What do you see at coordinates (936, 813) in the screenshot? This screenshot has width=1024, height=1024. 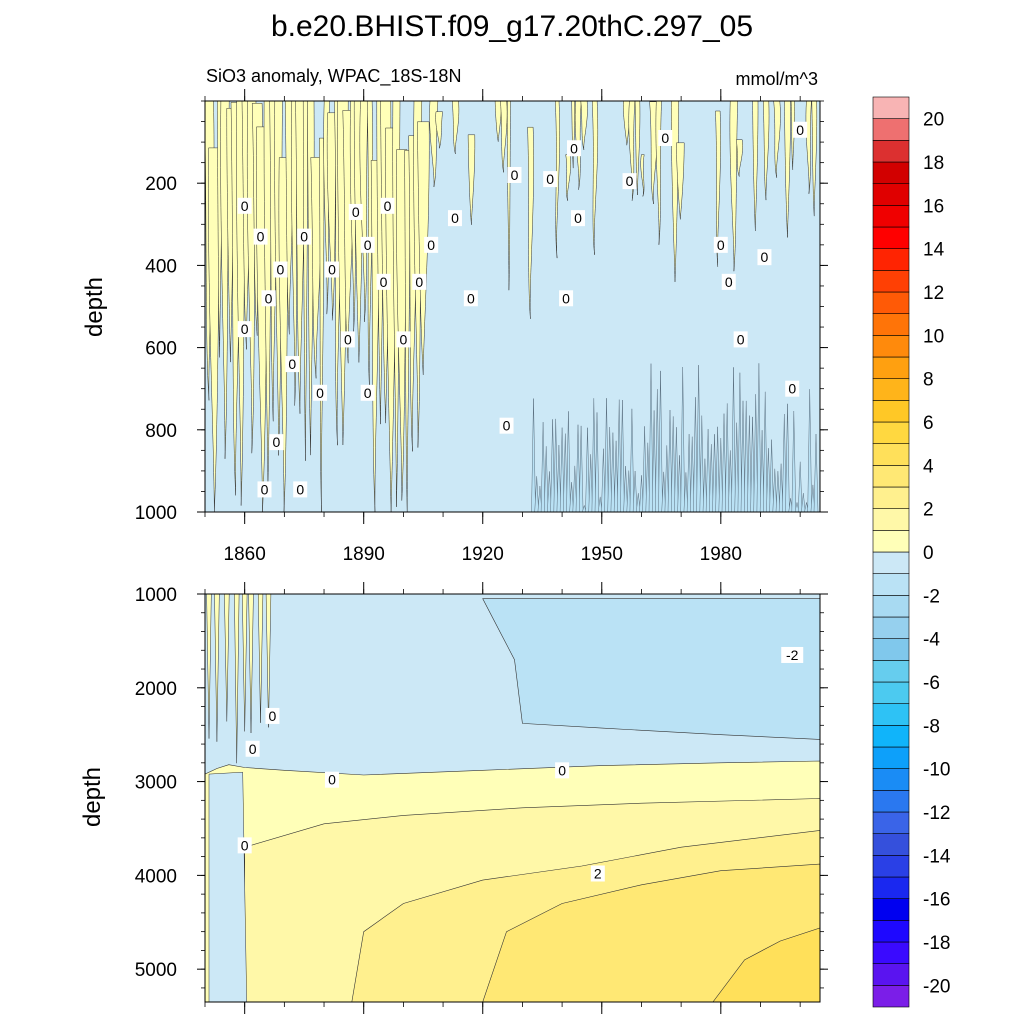 I see `colorbar-tick-label: -12` at bounding box center [936, 813].